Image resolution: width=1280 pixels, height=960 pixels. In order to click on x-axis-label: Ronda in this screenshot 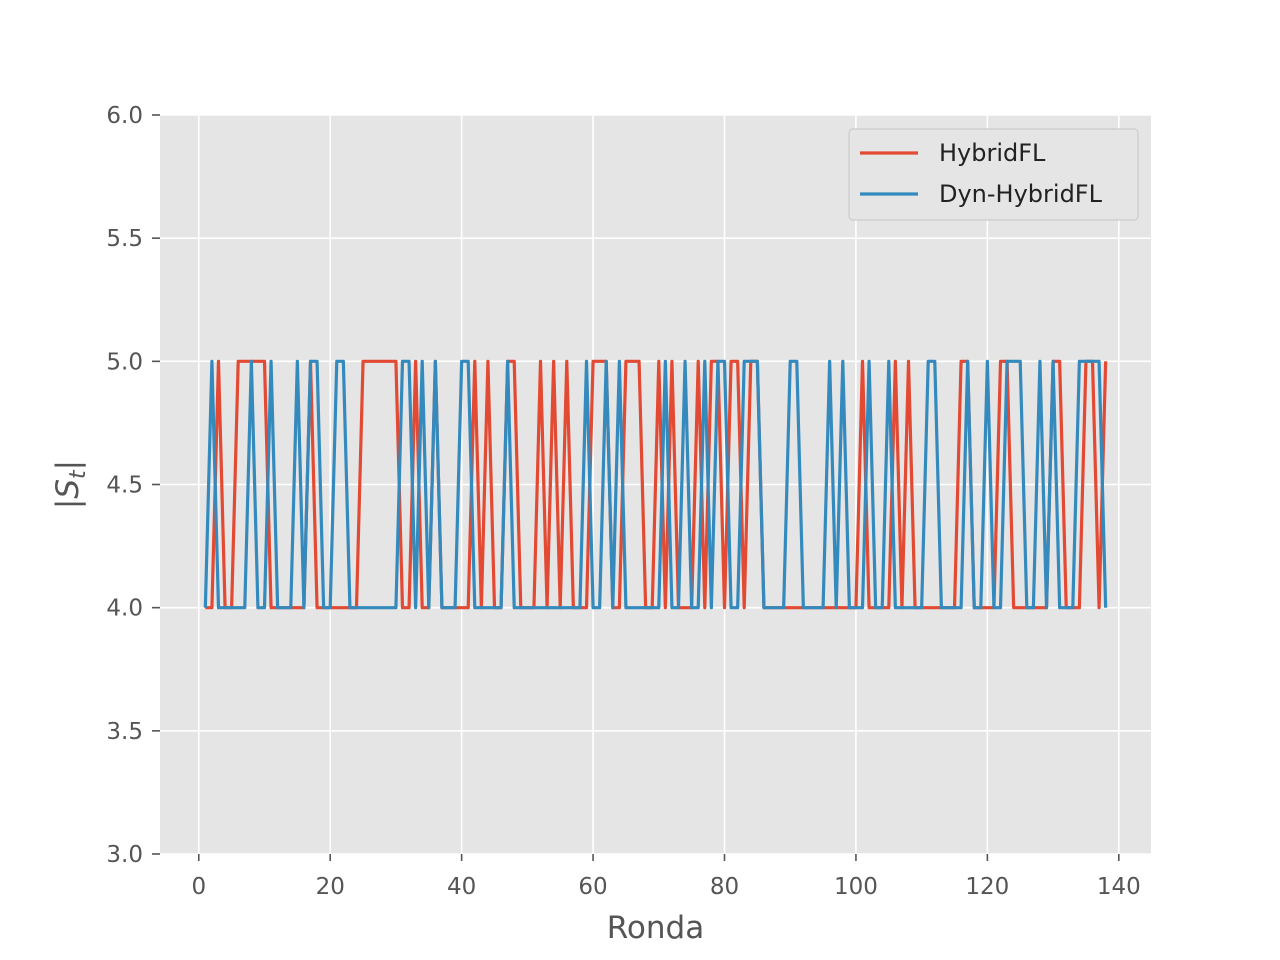, I will do `click(655, 928)`.